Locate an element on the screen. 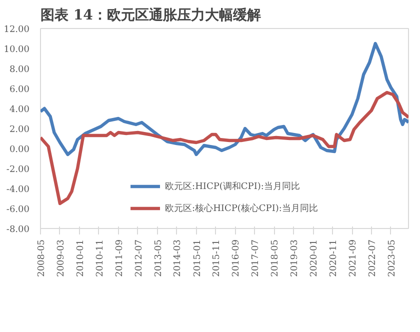  x-tick-label: 2012-07 is located at coordinates (139, 258).